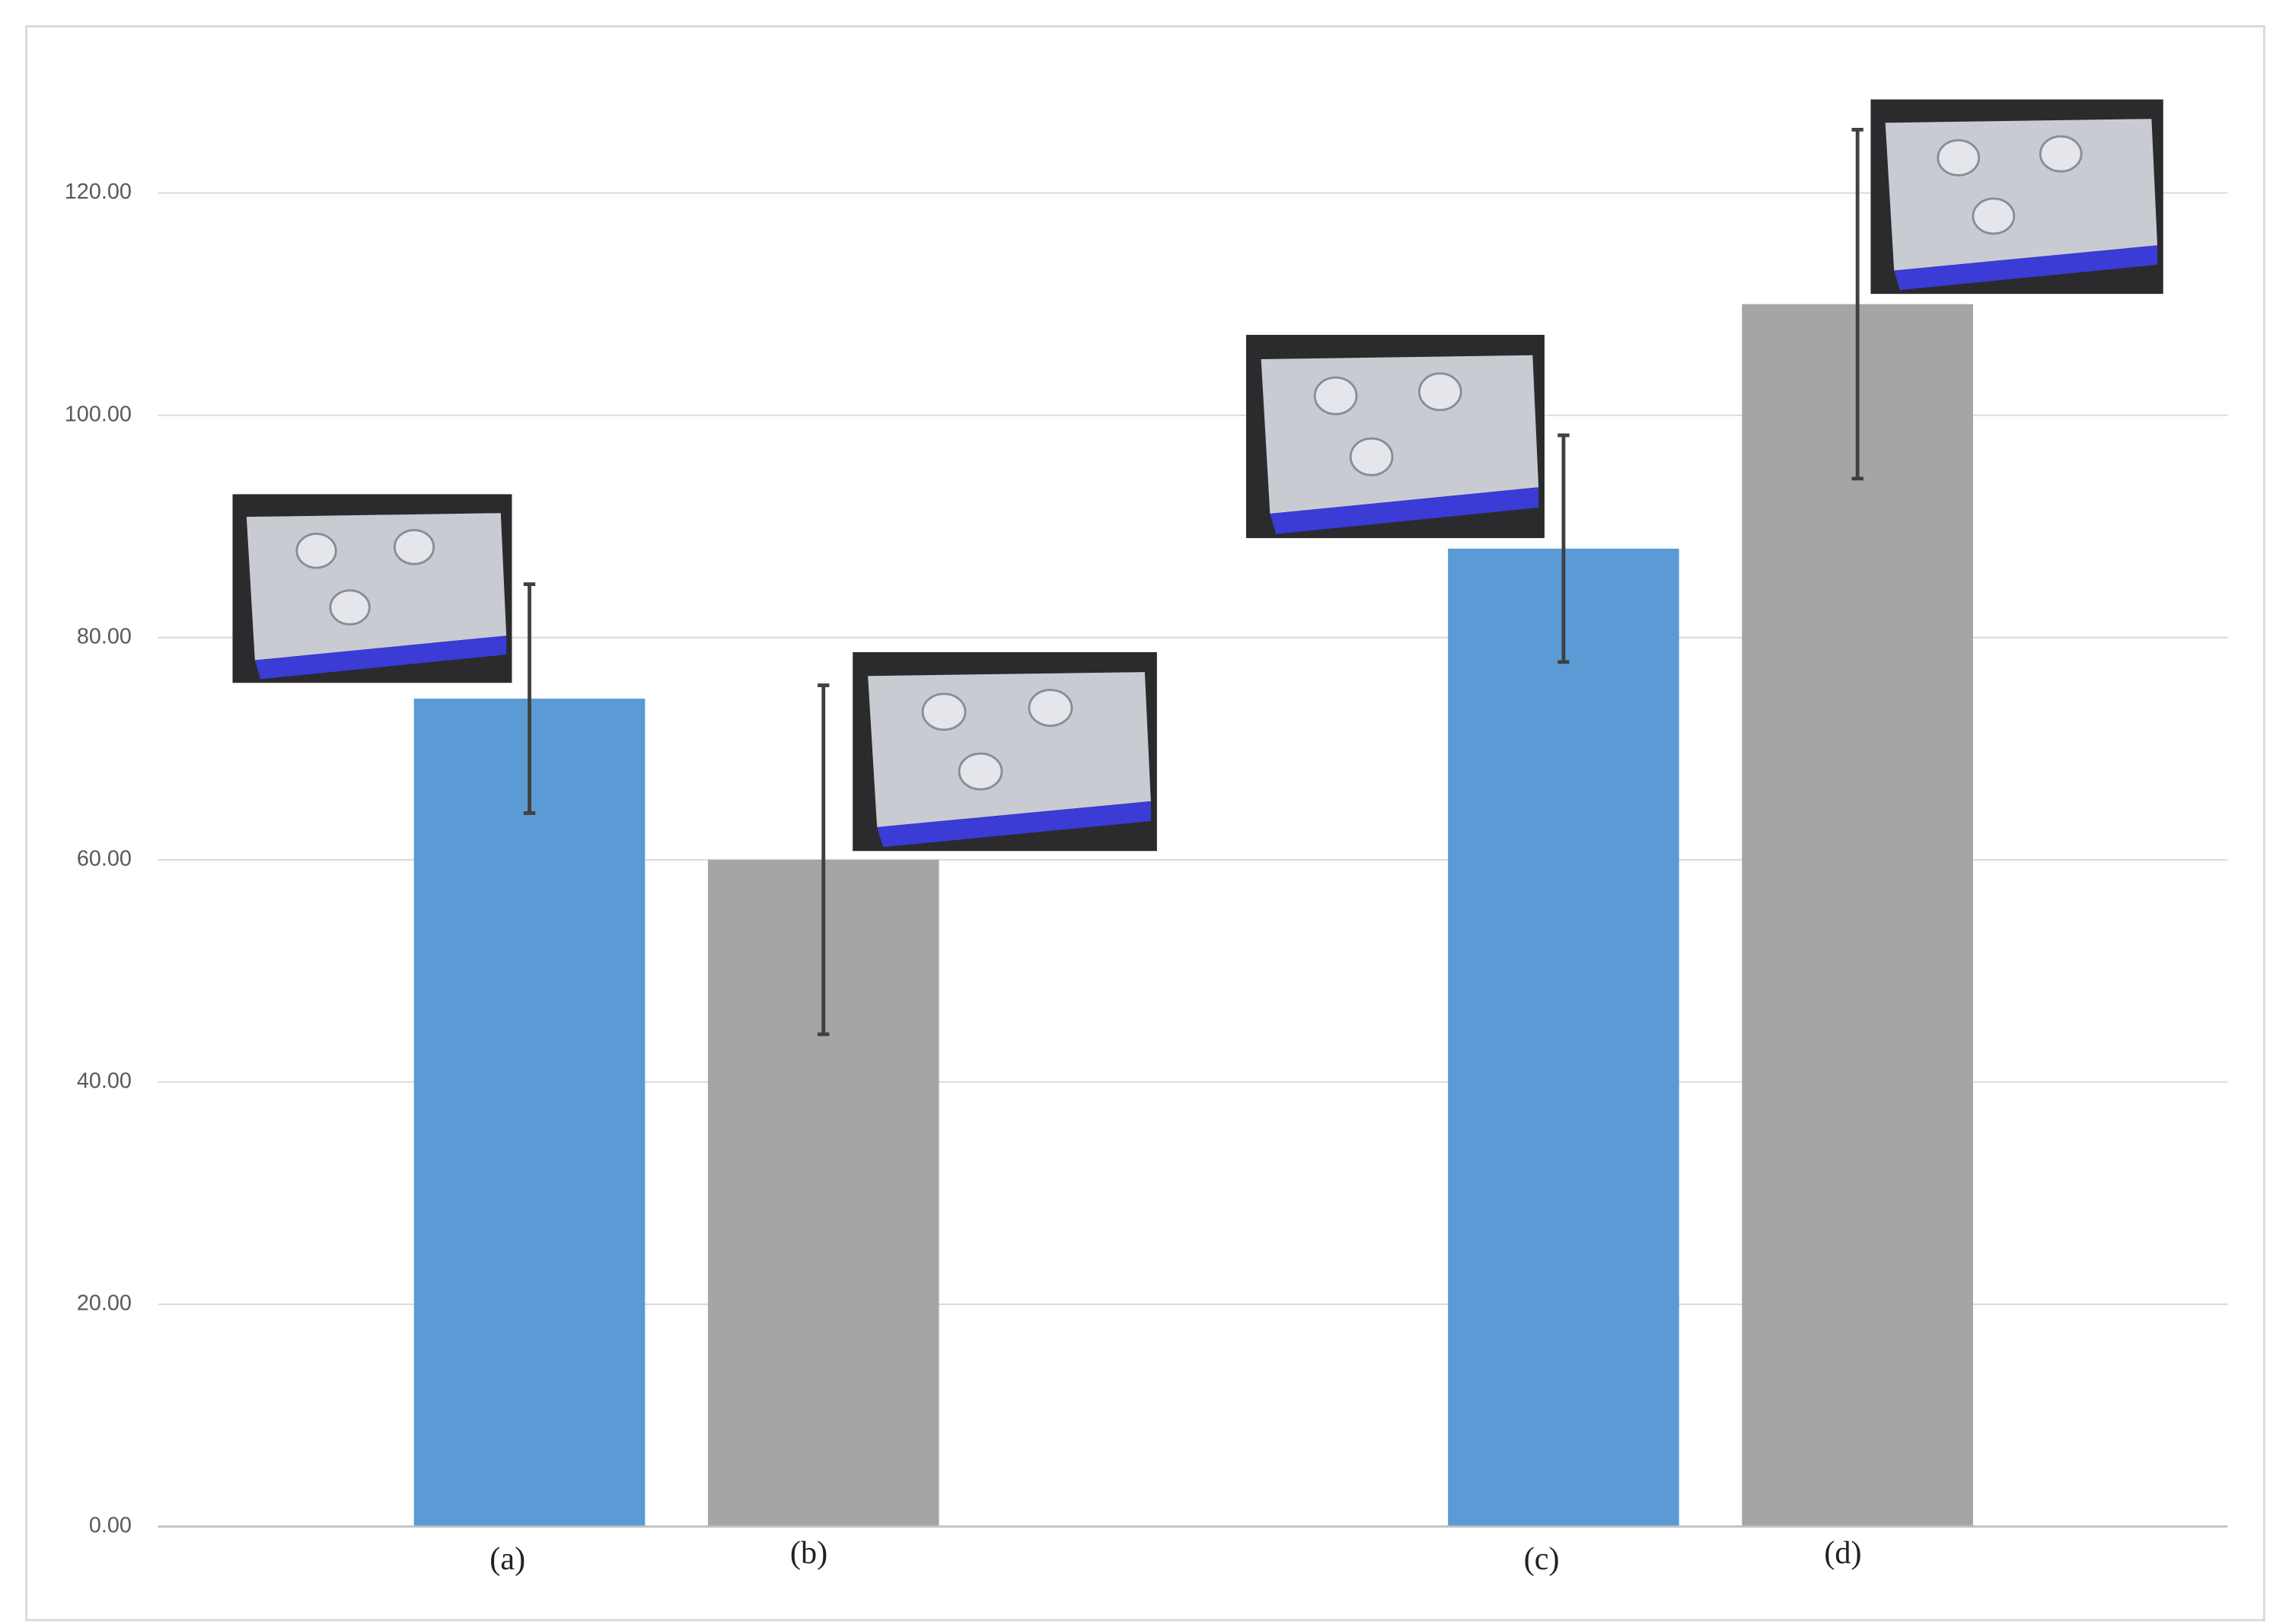  What do you see at coordinates (1842, 1553) in the screenshot?
I see `x-tick-label: (d)` at bounding box center [1842, 1553].